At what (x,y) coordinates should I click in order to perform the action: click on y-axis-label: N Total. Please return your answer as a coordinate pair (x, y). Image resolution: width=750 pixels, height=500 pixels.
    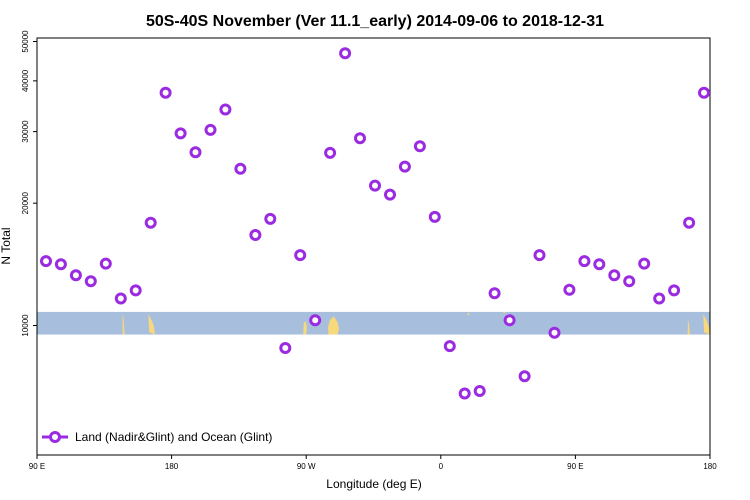
    Looking at the image, I should click on (6, 245).